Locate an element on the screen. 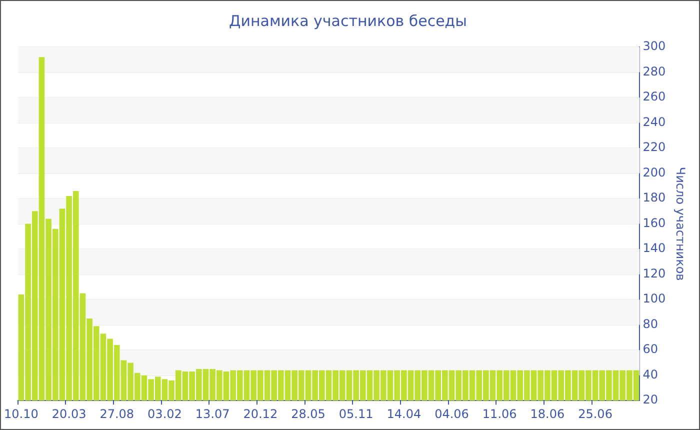 The image size is (700, 430). y-tick-label: 220 is located at coordinates (654, 147).